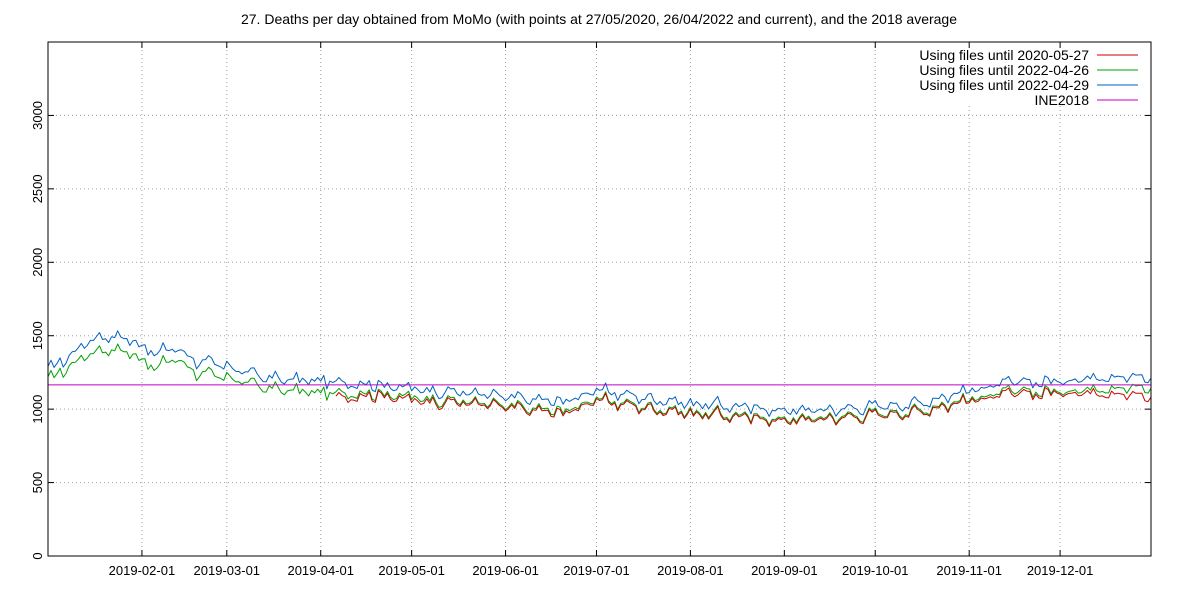 This screenshot has width=1200, height=600. What do you see at coordinates (37, 188) in the screenshot?
I see `y-tick-label: 2500` at bounding box center [37, 188].